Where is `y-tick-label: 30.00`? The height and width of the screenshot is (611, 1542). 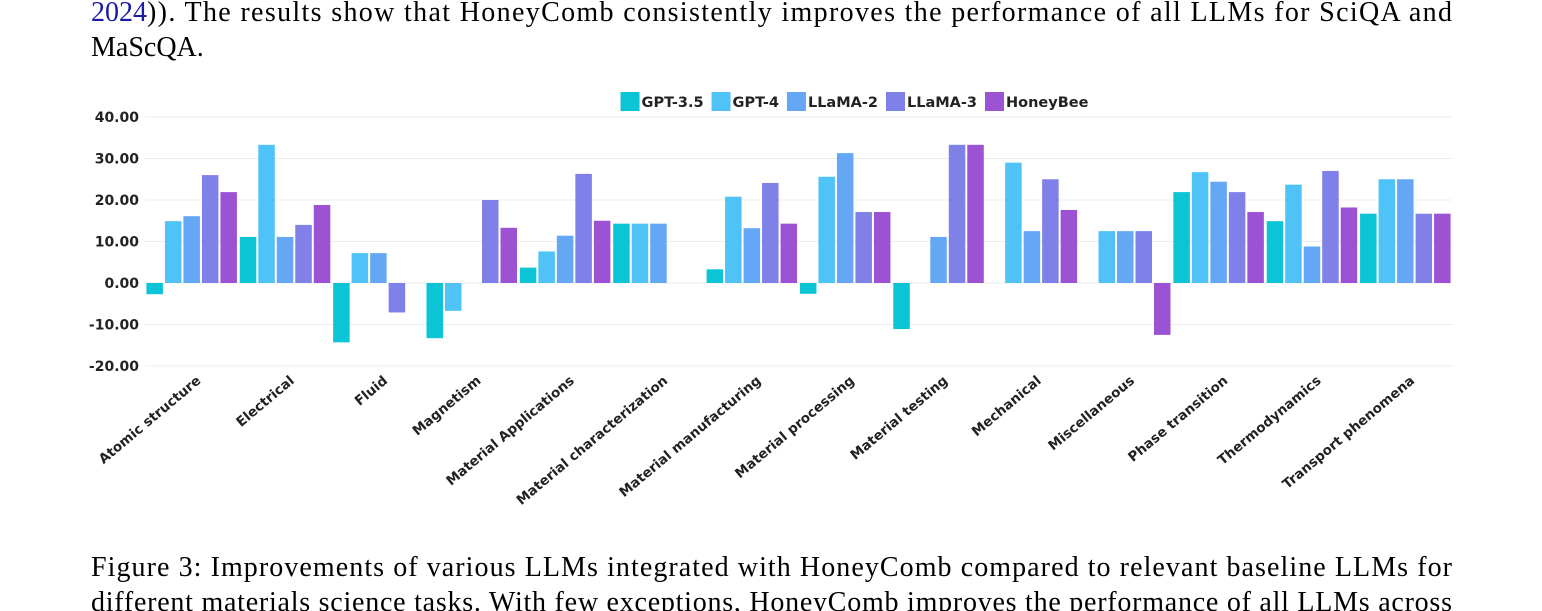
y-tick-label: 30.00 is located at coordinates (117, 160).